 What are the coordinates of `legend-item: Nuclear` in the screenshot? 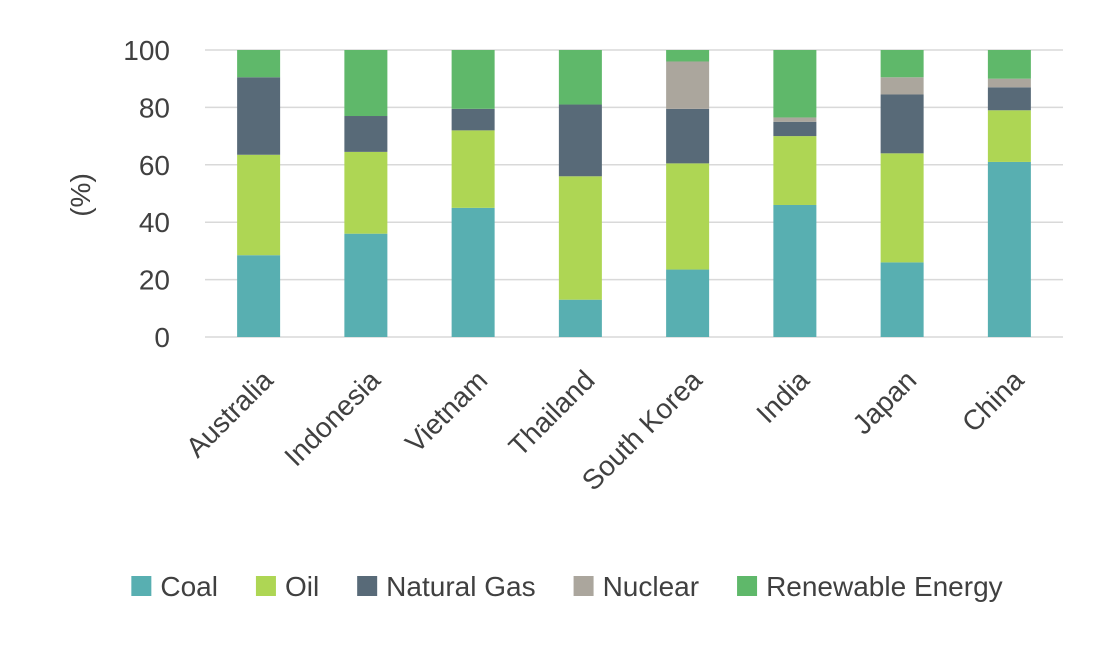 It's located at (636, 586).